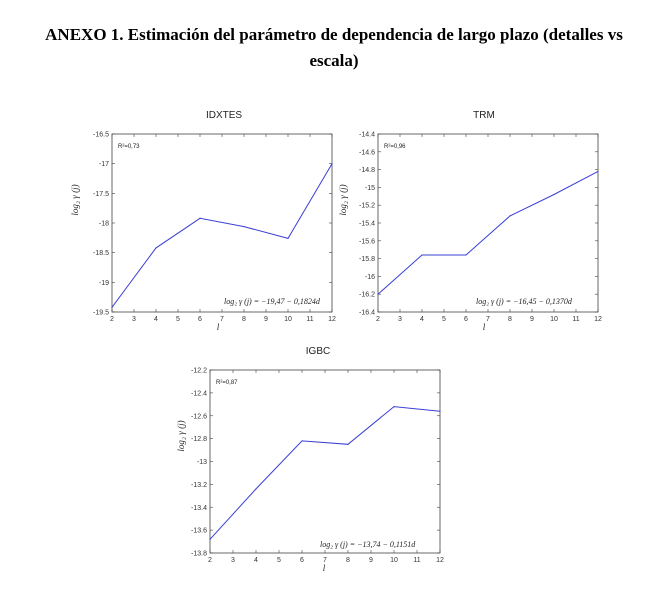 The height and width of the screenshot is (599, 668). What do you see at coordinates (367, 206) in the screenshot?
I see `y-tick-label: -15.2` at bounding box center [367, 206].